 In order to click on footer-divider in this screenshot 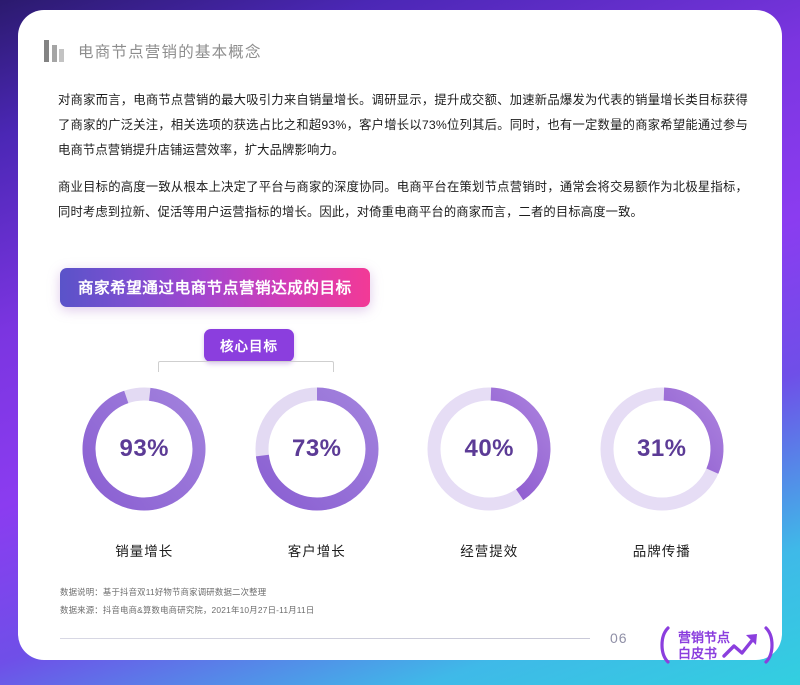, I will do `click(325, 638)`.